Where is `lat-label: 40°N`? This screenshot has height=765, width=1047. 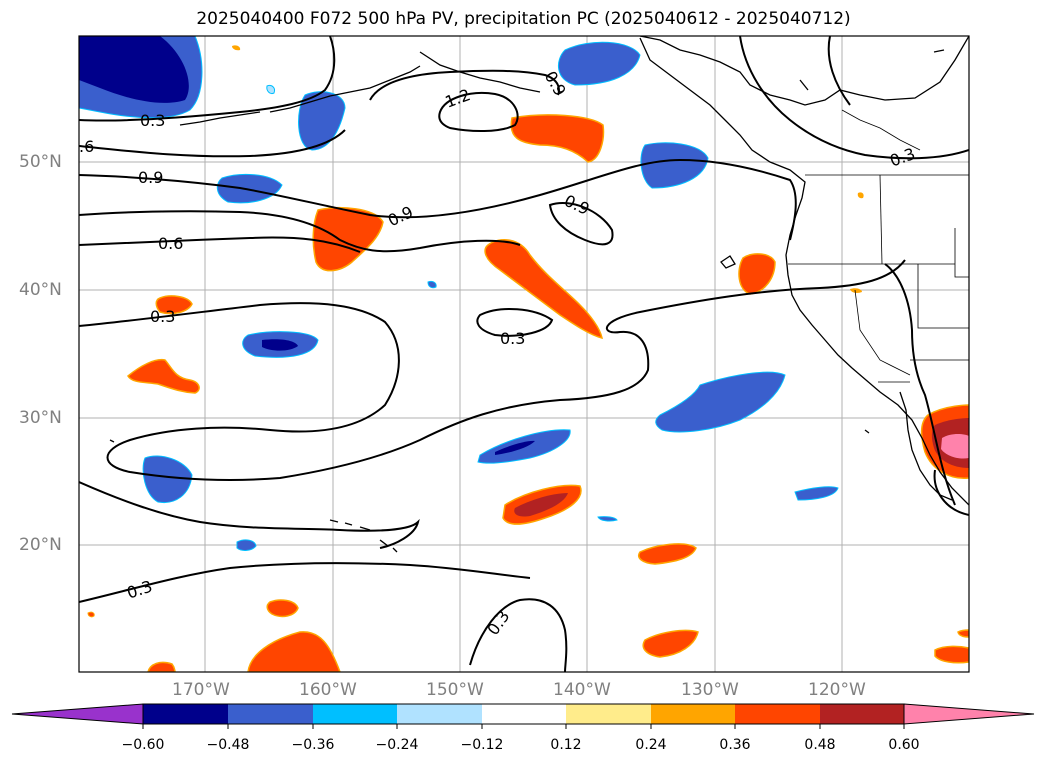 lat-label: 40°N is located at coordinates (40, 290).